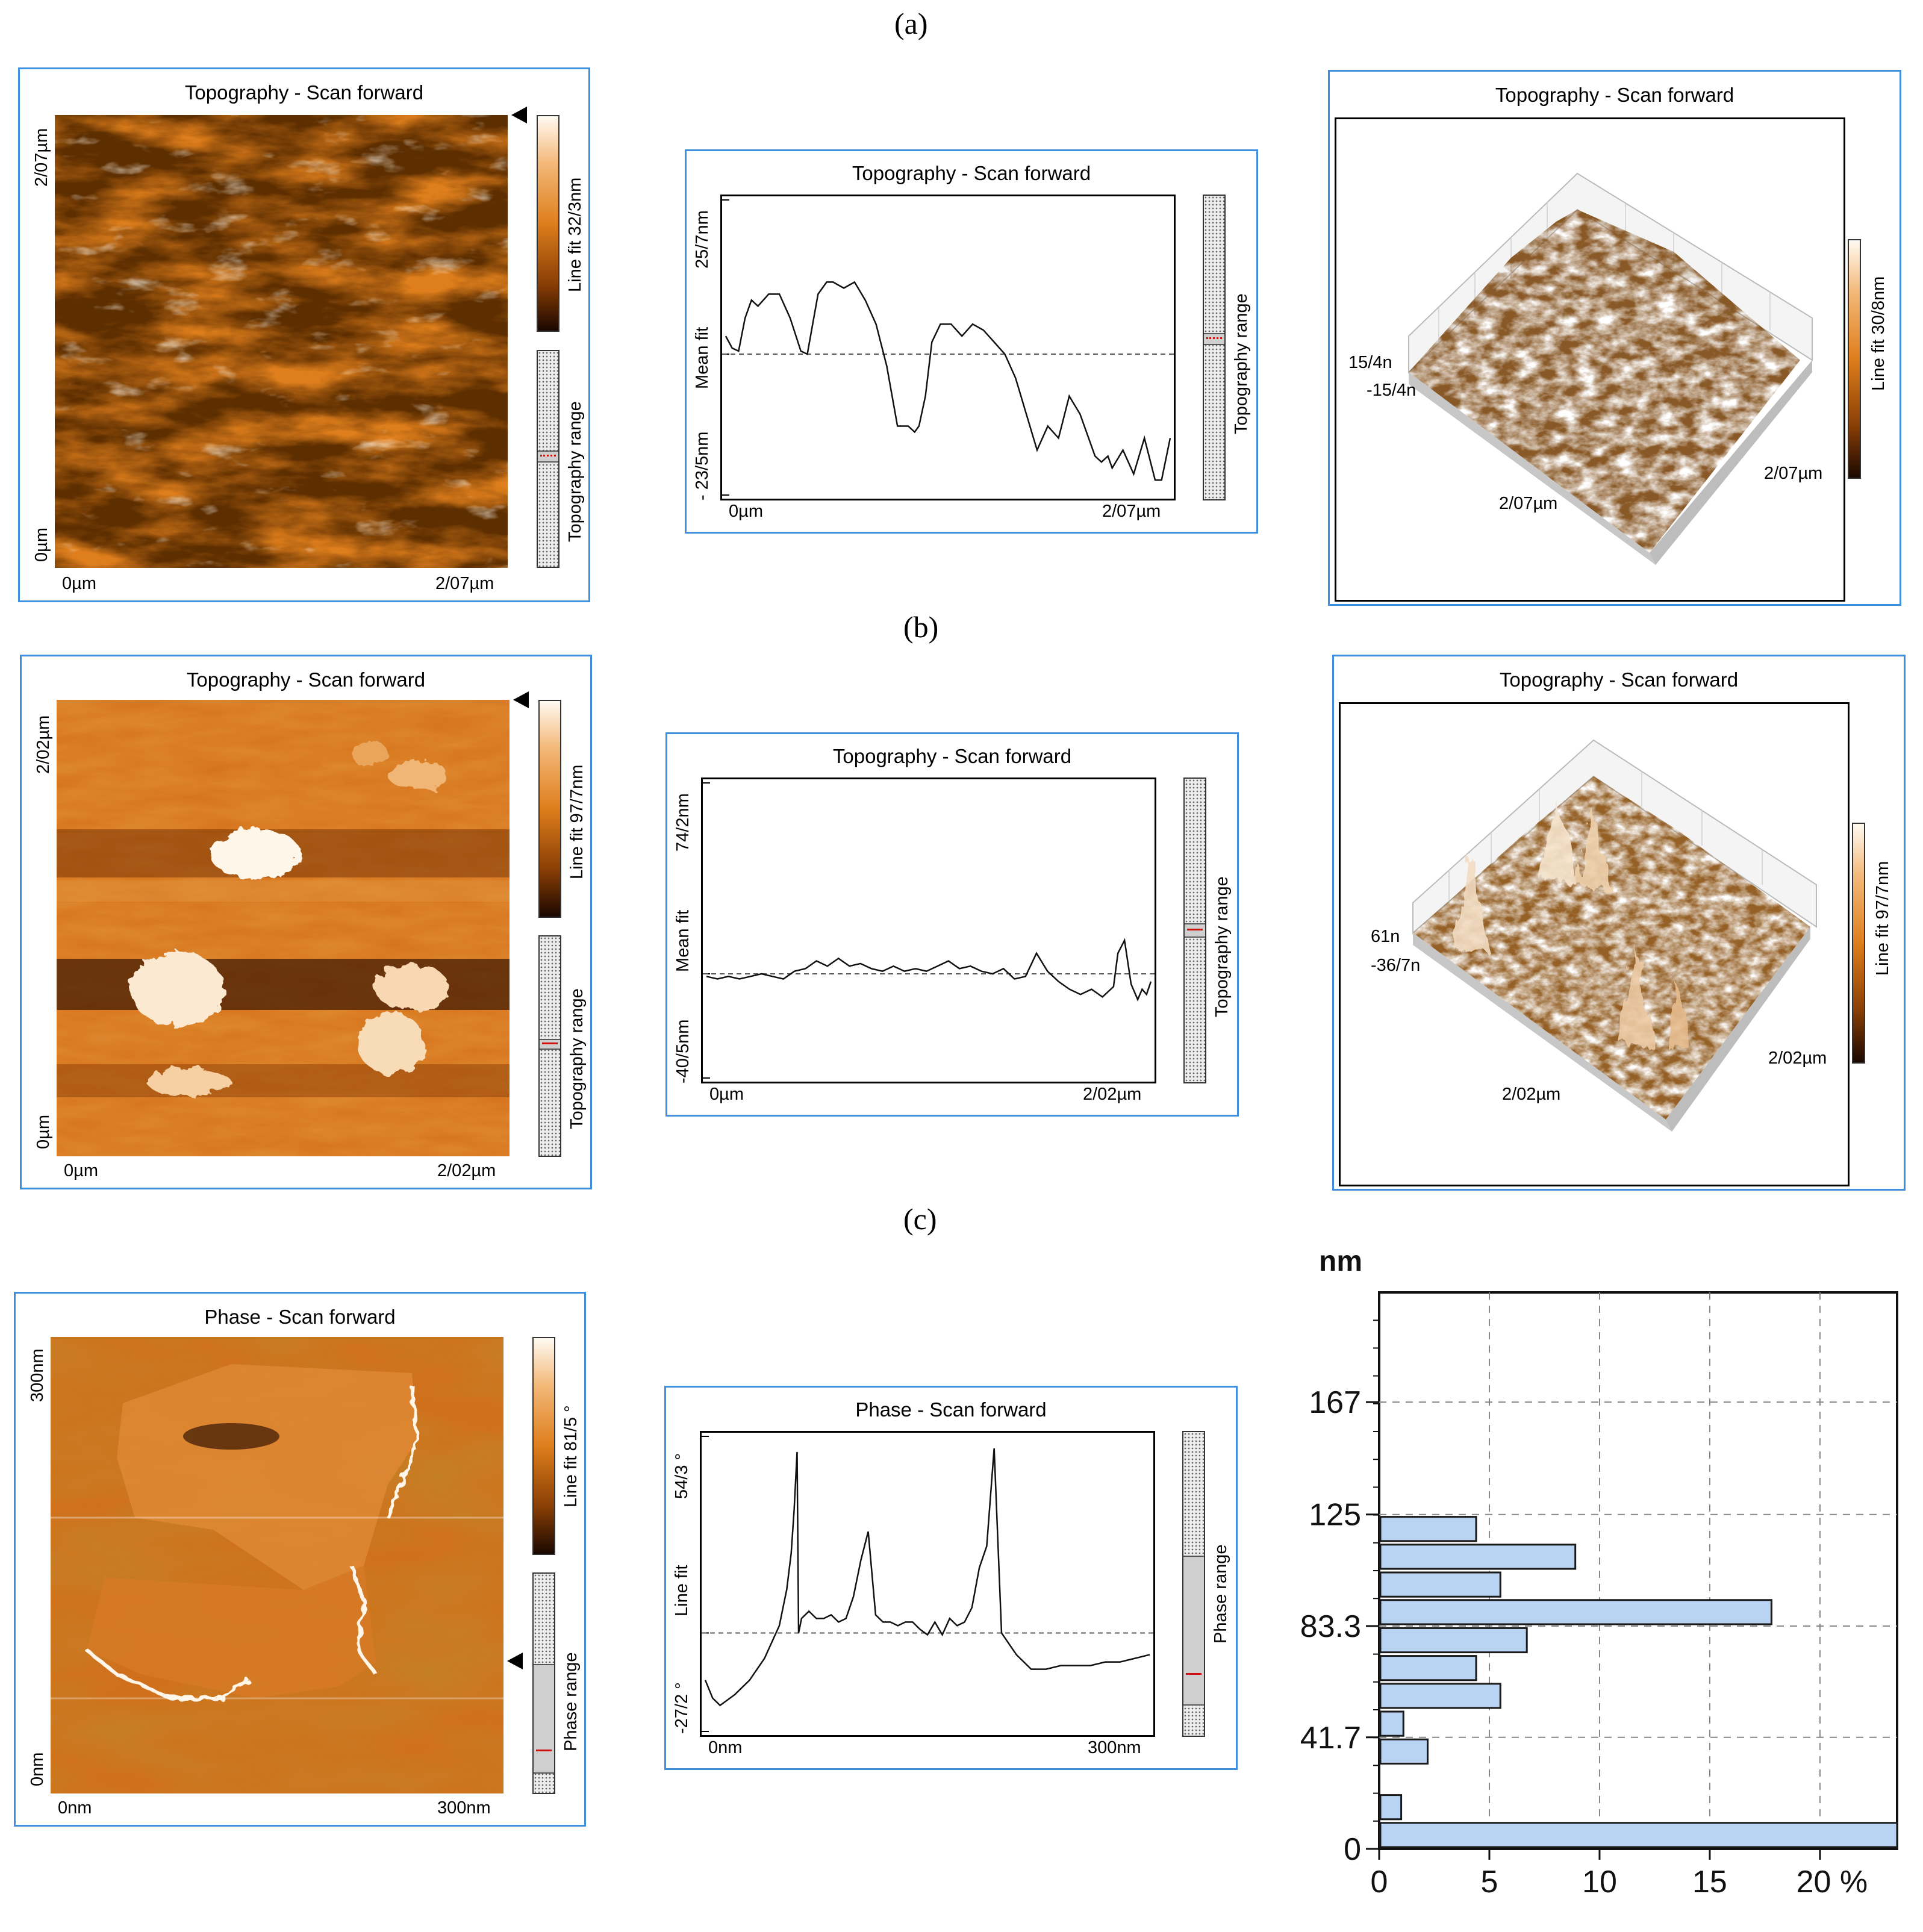  What do you see at coordinates (1614, 935) in the screenshot?
I see `surface-3d-b` at bounding box center [1614, 935].